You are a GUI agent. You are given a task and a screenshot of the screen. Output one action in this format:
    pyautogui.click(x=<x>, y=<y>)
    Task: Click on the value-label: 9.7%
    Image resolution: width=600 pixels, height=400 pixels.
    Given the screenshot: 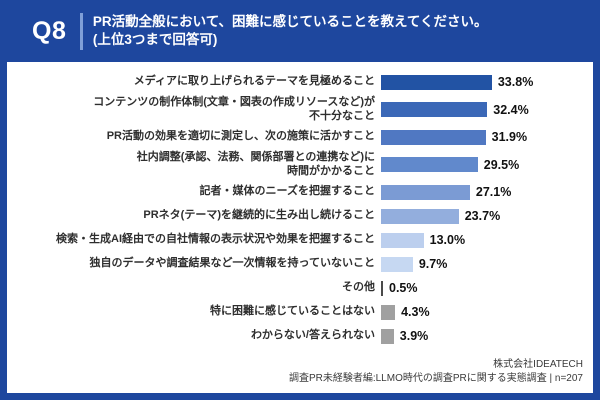 What is the action you would take?
    pyautogui.click(x=433, y=264)
    